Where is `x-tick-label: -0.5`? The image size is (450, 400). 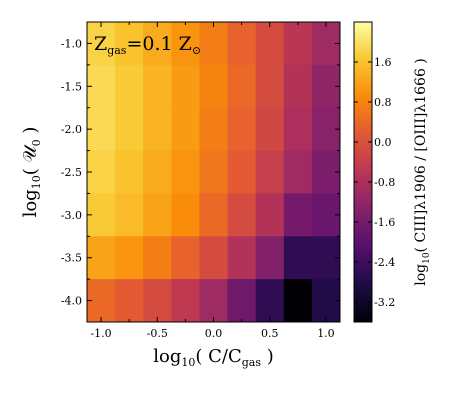
x-tick-label: -0.5 is located at coordinates (157, 333).